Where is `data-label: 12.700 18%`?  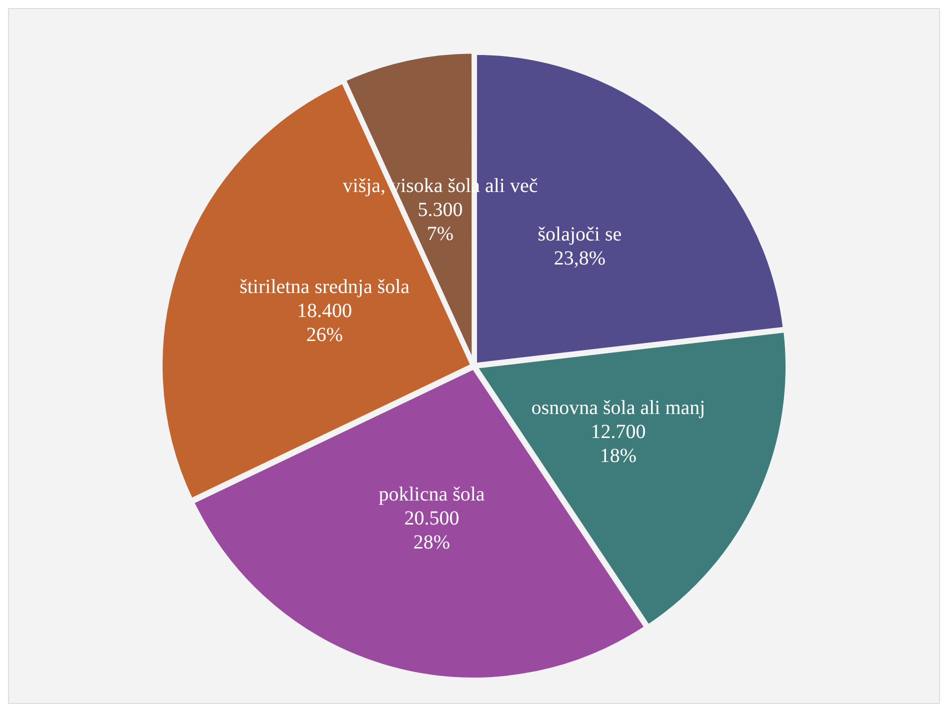
data-label: 12.700 18% is located at coordinates (618, 444).